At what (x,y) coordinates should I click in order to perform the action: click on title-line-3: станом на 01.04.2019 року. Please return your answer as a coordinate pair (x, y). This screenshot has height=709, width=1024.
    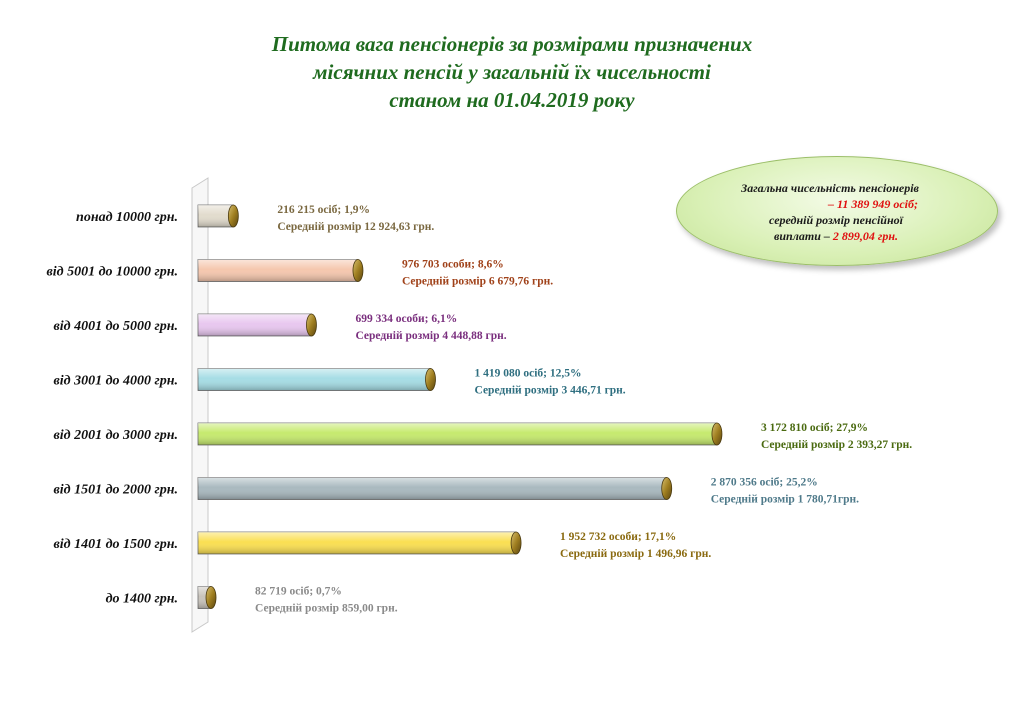
    Looking at the image, I should click on (512, 100).